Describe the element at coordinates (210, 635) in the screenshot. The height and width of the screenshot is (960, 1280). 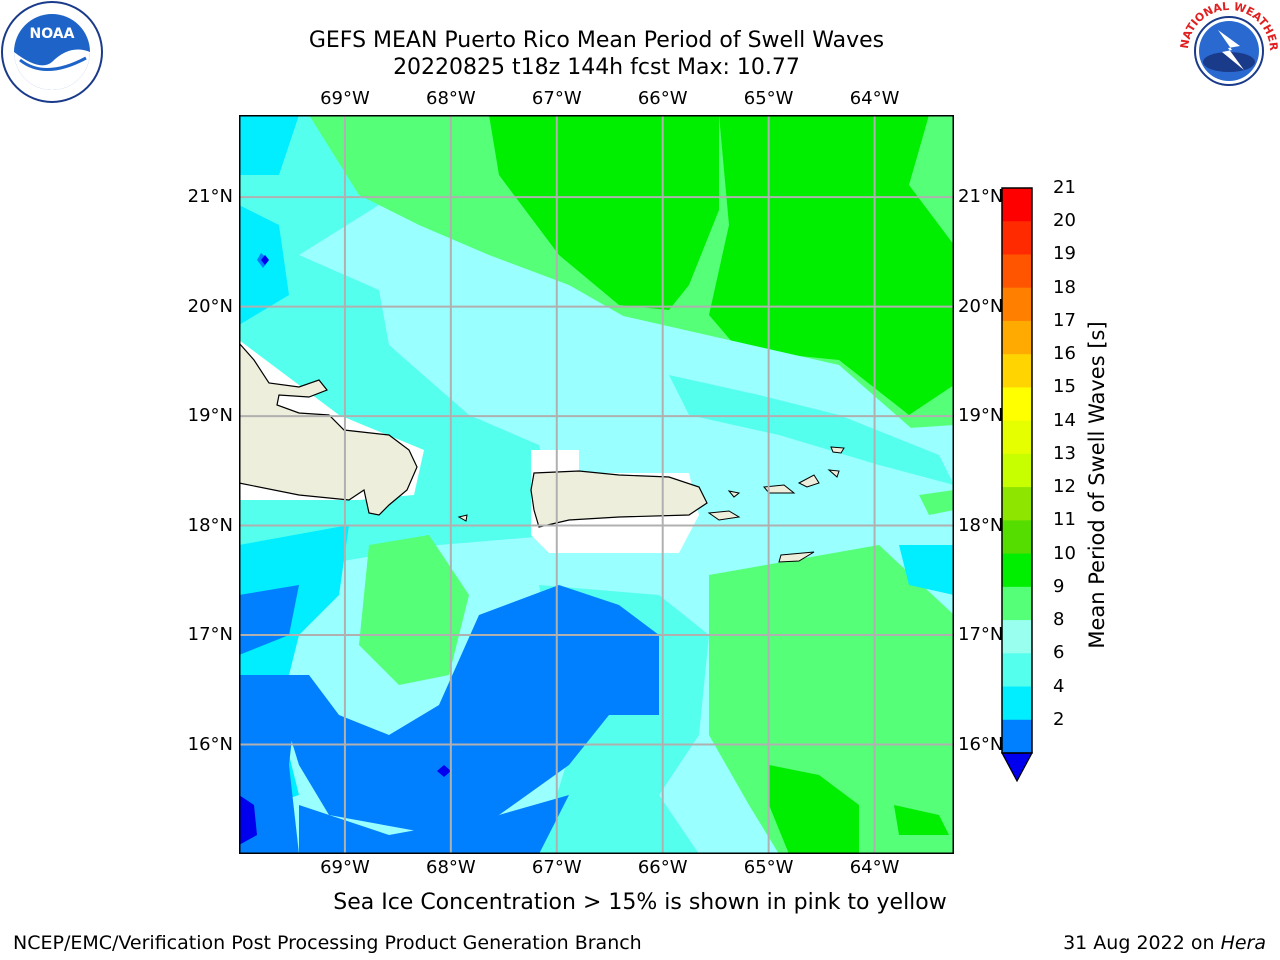
I see `lat-label-left: 17°N` at that location.